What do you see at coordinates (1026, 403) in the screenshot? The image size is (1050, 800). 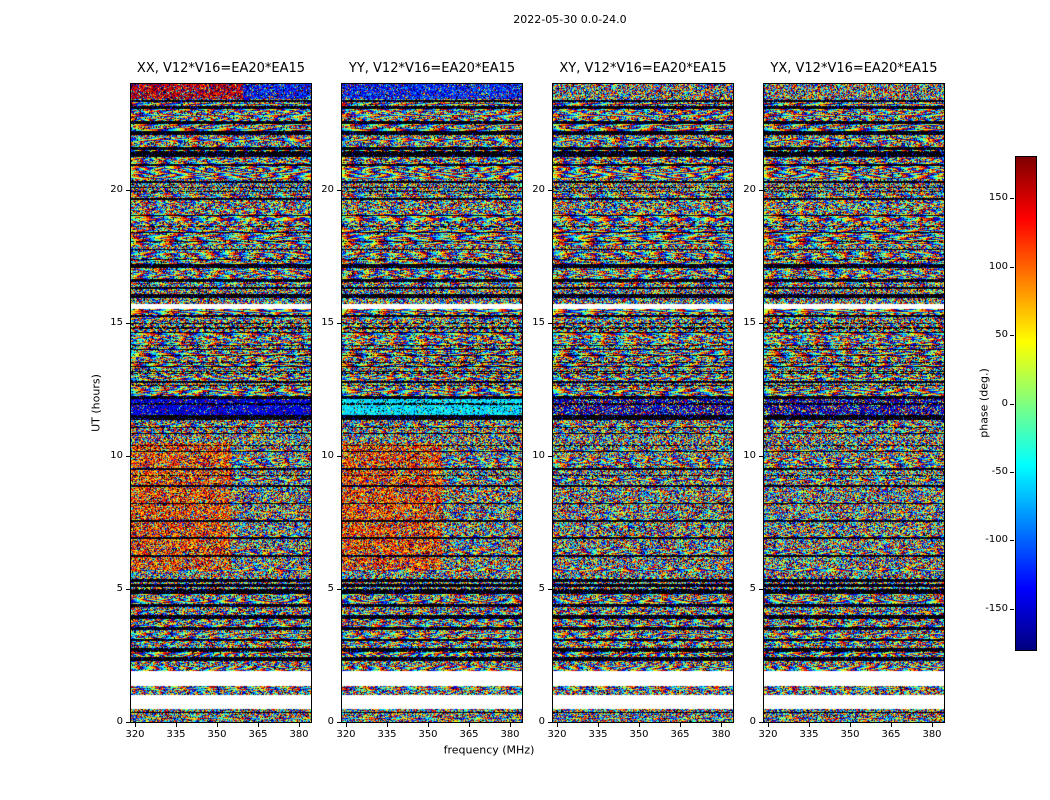 I see `colorbar-frame` at bounding box center [1026, 403].